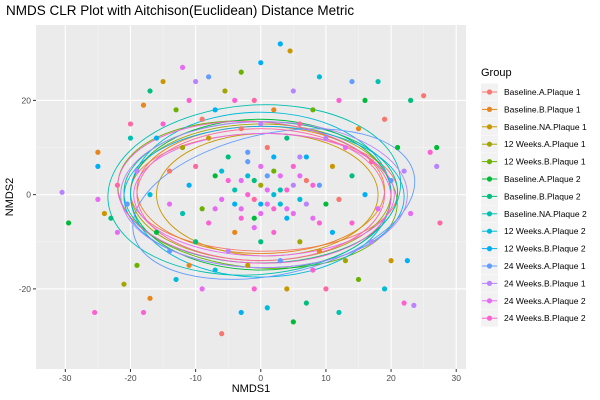 The width and height of the screenshot is (600, 400). I want to click on x-tick-label: 0, so click(260, 378).